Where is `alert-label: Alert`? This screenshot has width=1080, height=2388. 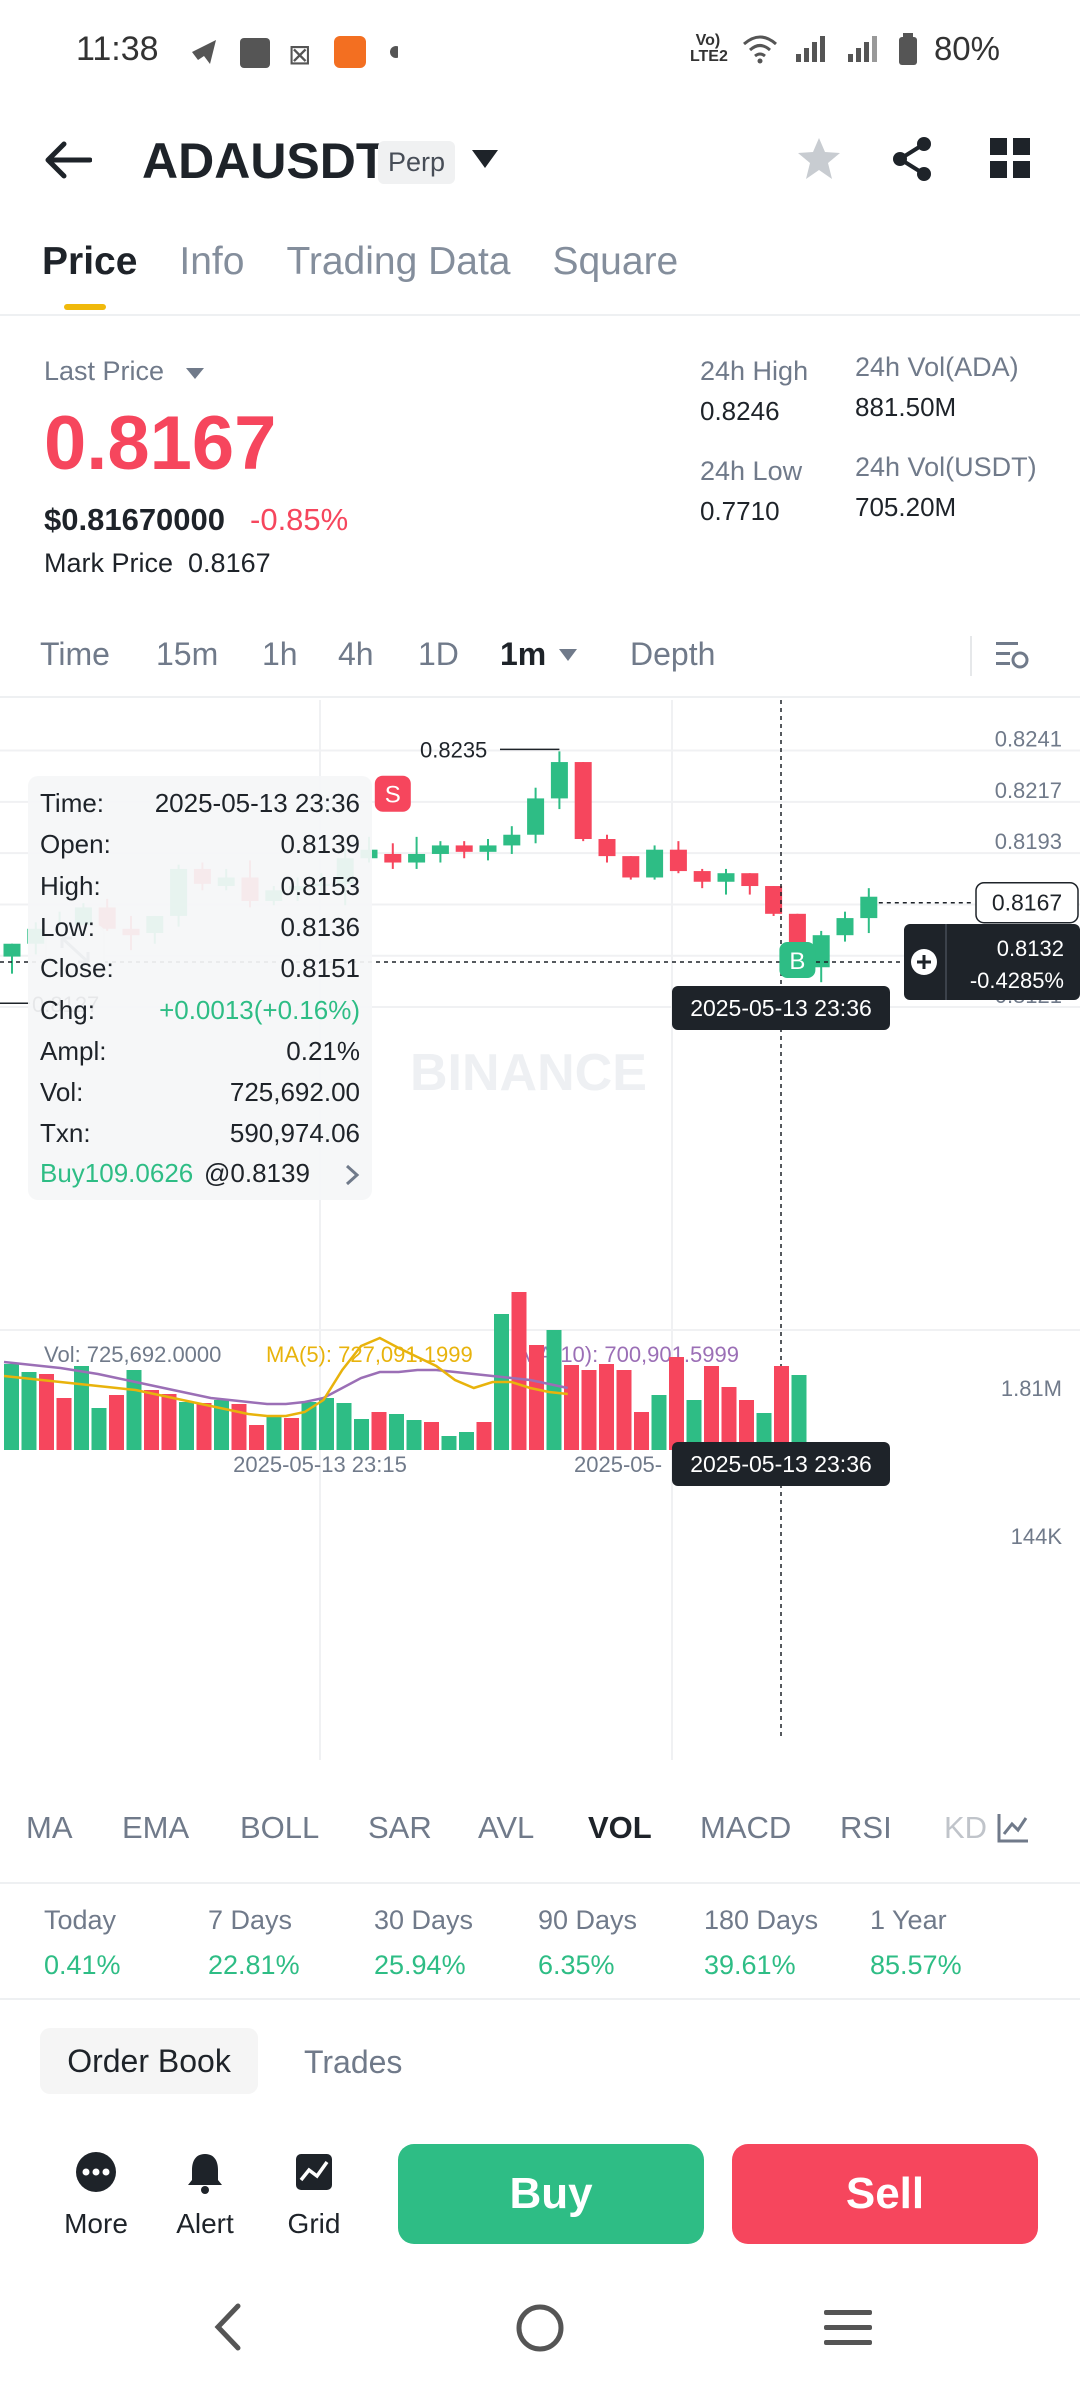
alert-label: Alert is located at coordinates (205, 2223).